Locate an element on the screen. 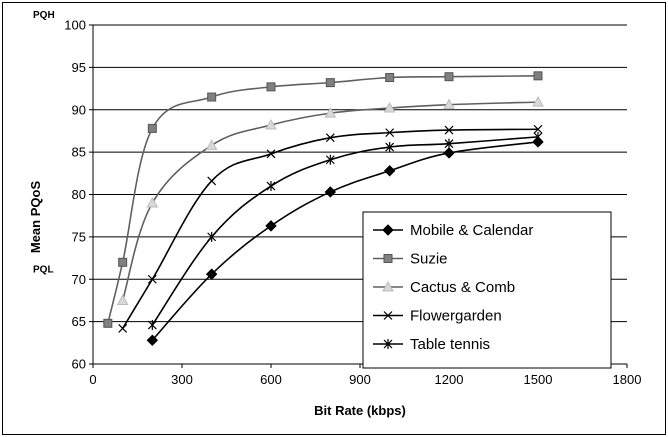 This screenshot has height=437, width=668. x-axis-label: Bit Rate (kbps) is located at coordinates (360, 410).